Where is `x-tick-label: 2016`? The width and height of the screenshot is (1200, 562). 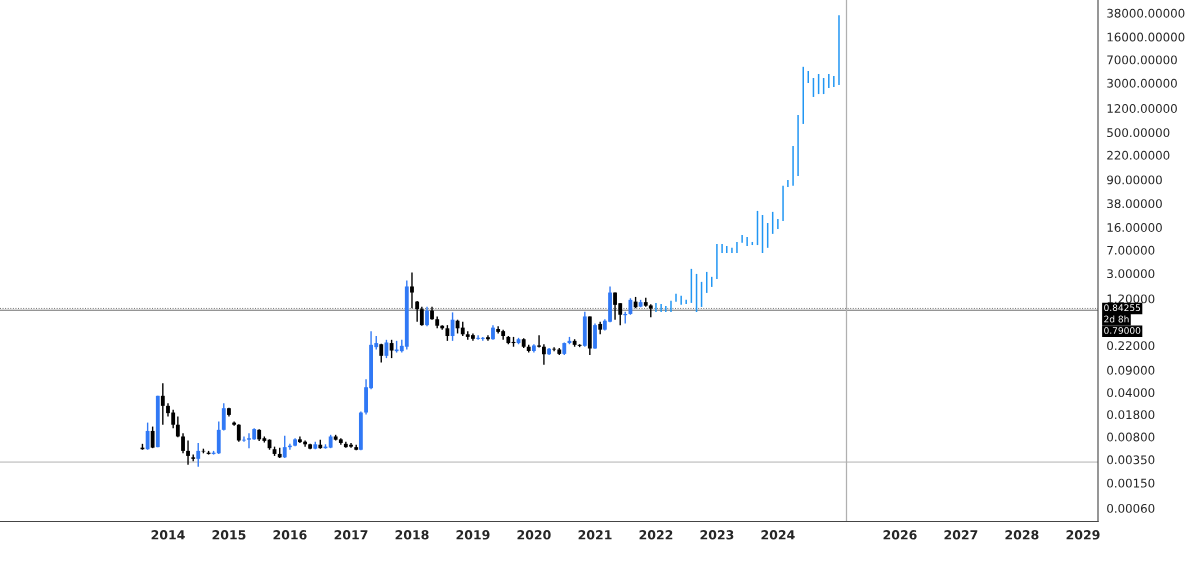 x-tick-label: 2016 is located at coordinates (290, 535).